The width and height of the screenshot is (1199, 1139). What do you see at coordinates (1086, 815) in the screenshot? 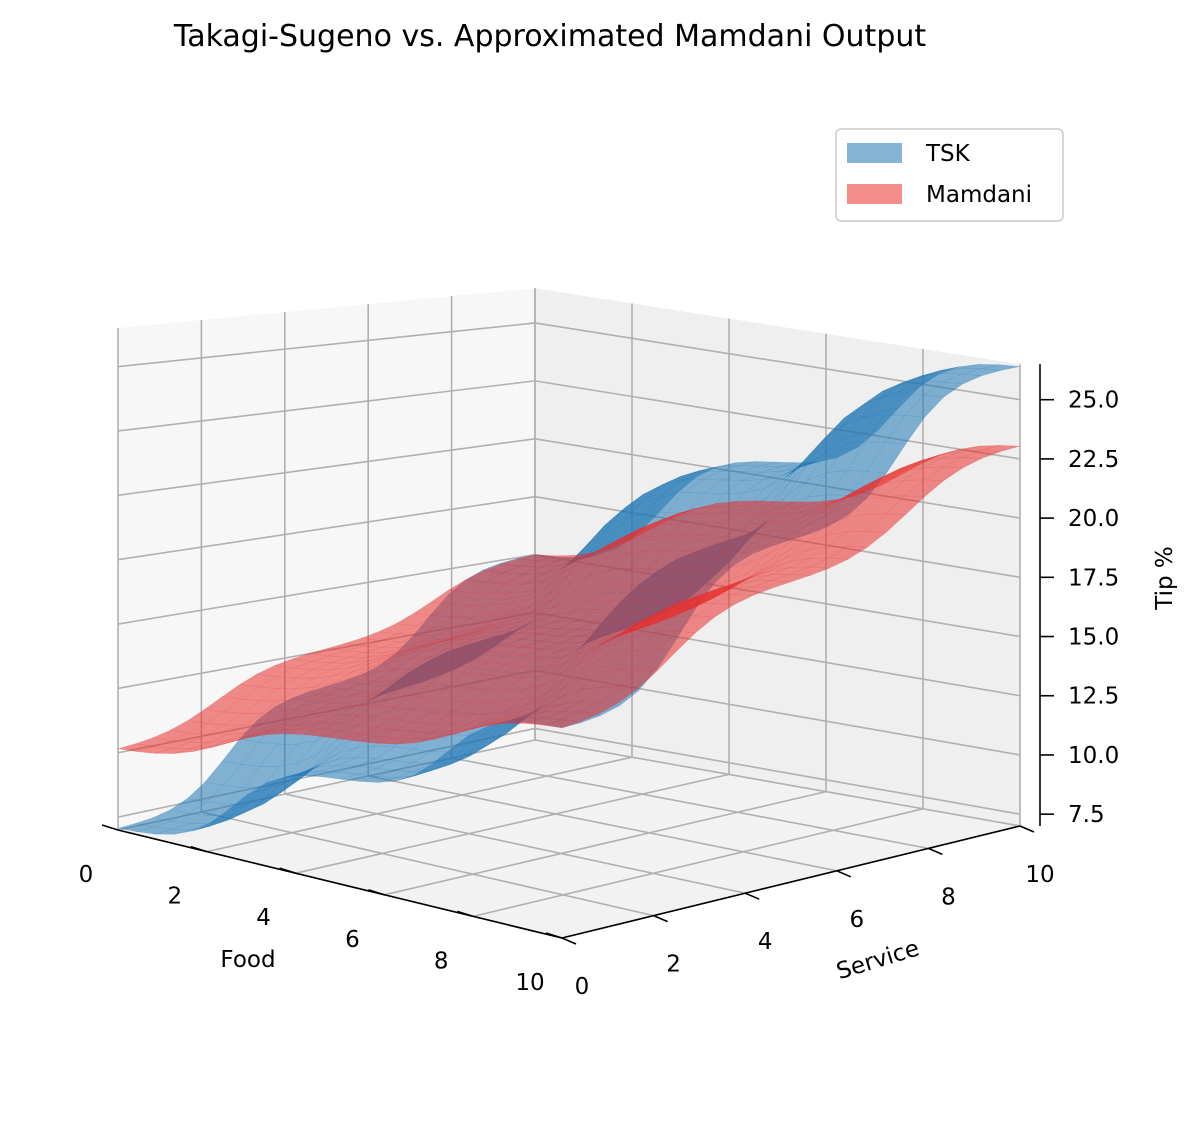
I see `z-tick-label: 7.5` at bounding box center [1086, 815].